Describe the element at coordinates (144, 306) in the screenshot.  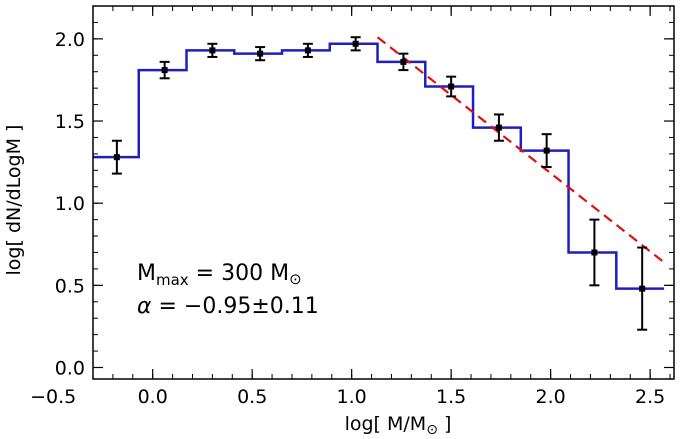
I see `alpha-symbol: α` at that location.